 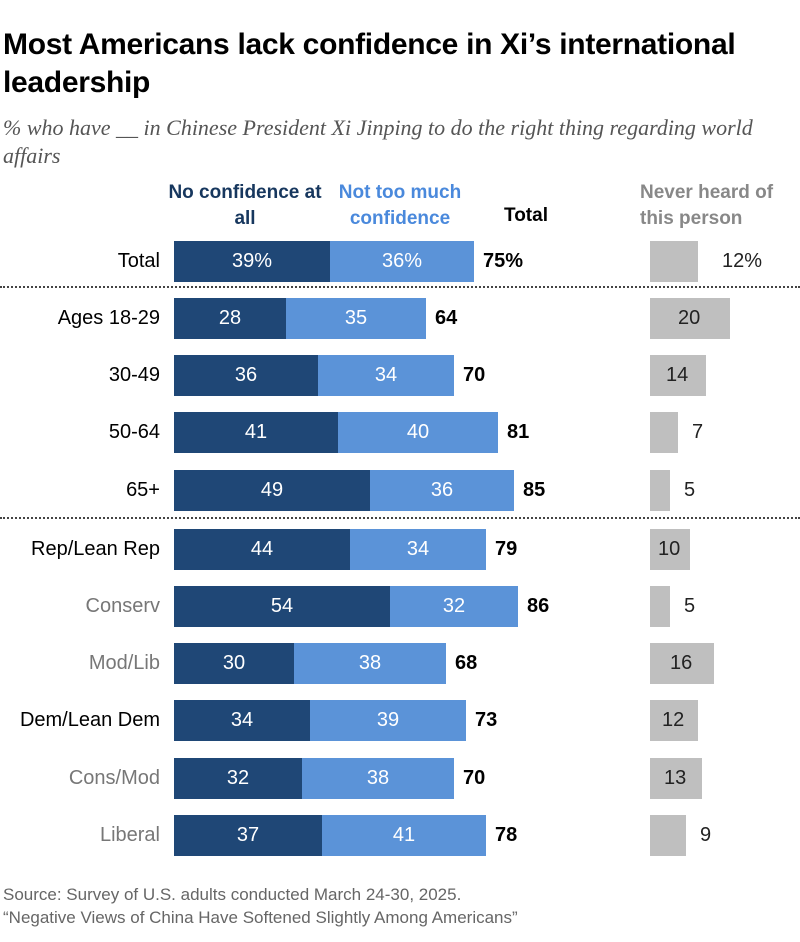 I want to click on divider-party, so click(x=400, y=518).